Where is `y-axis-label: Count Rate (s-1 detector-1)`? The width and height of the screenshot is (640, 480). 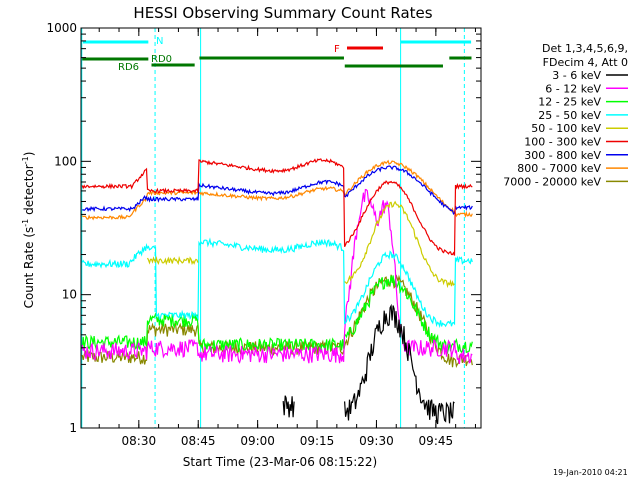
y-axis-label: Count Rate (s-1 detector-1) is located at coordinates (28, 230).